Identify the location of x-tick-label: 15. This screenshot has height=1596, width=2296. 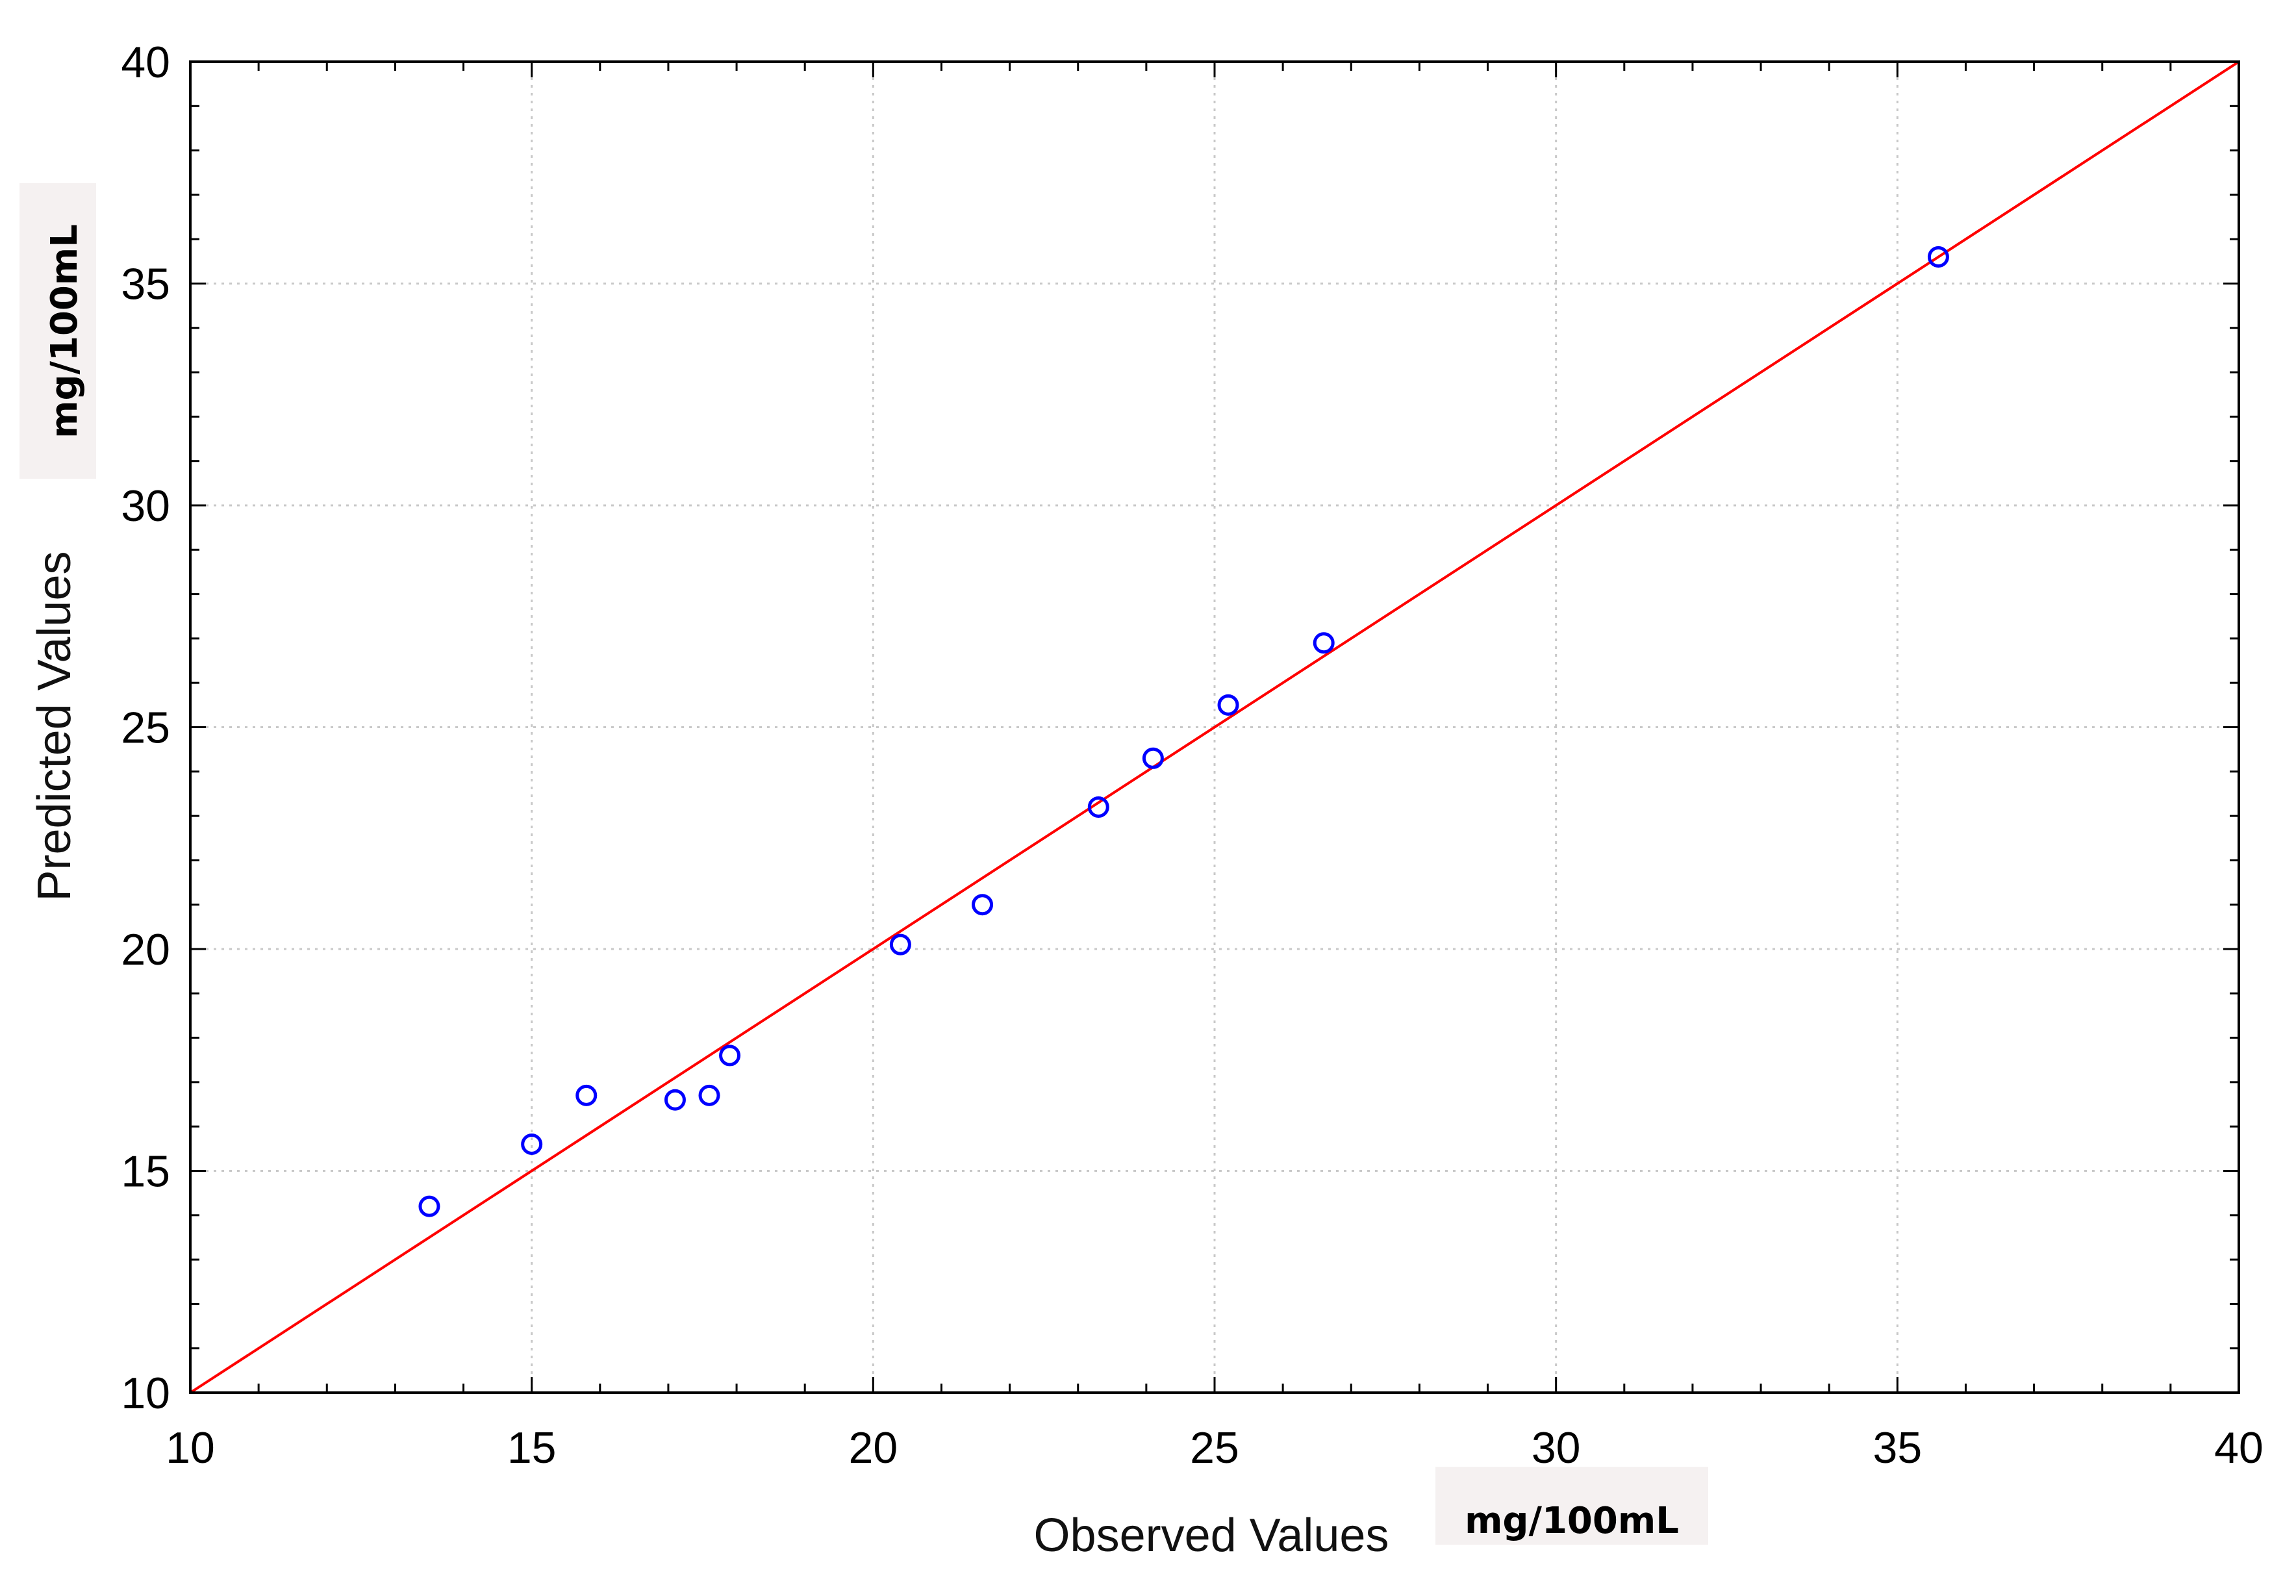
(532, 1448).